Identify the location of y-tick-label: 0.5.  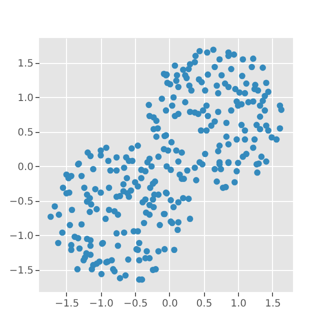
(26, 132).